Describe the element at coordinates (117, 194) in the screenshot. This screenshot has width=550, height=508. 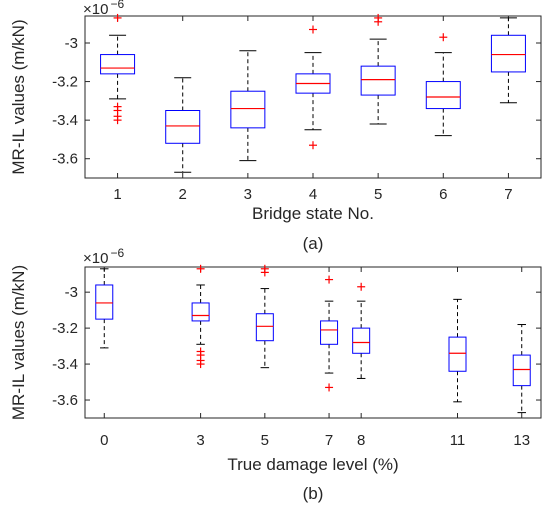
I see `x-tick-label: 1` at that location.